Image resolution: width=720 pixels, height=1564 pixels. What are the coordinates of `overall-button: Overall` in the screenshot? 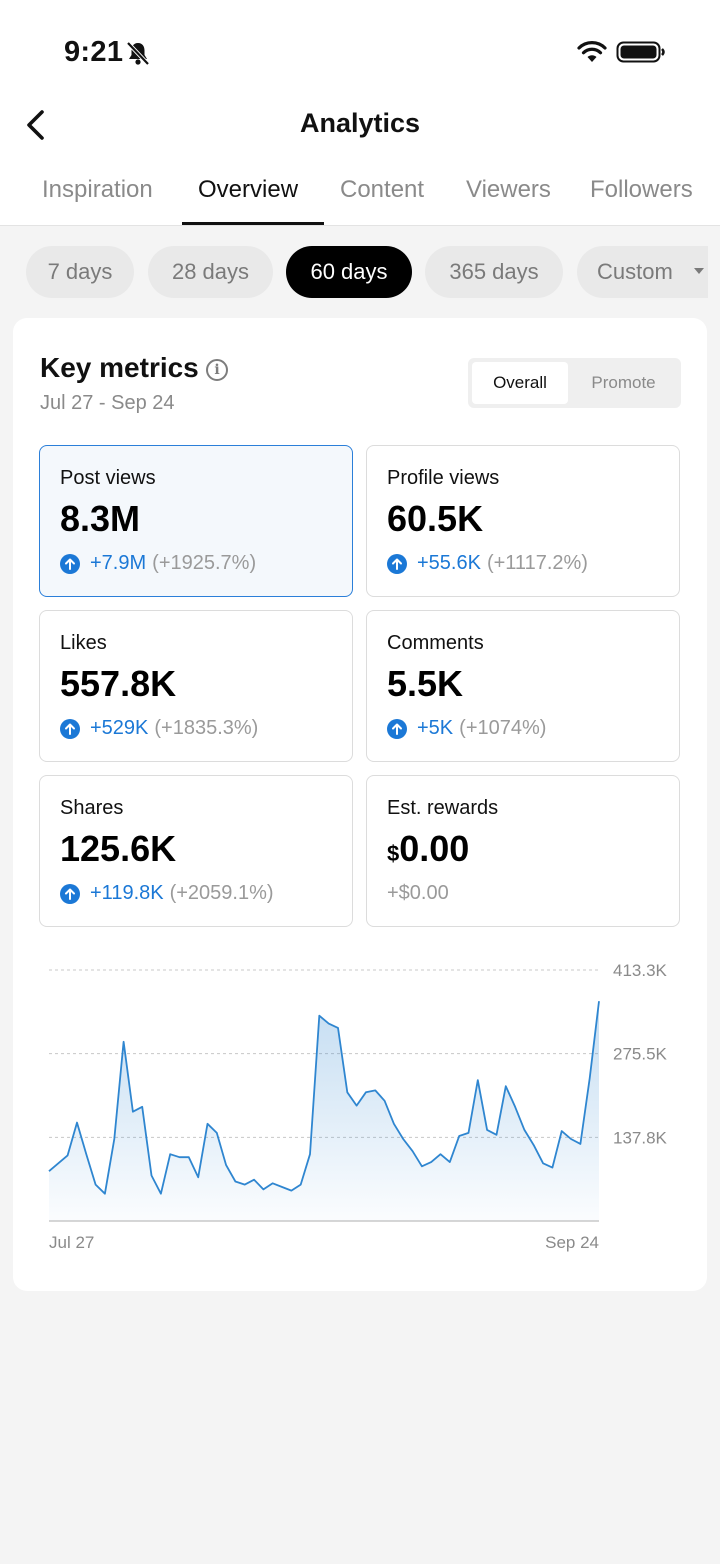 It's located at (520, 383).